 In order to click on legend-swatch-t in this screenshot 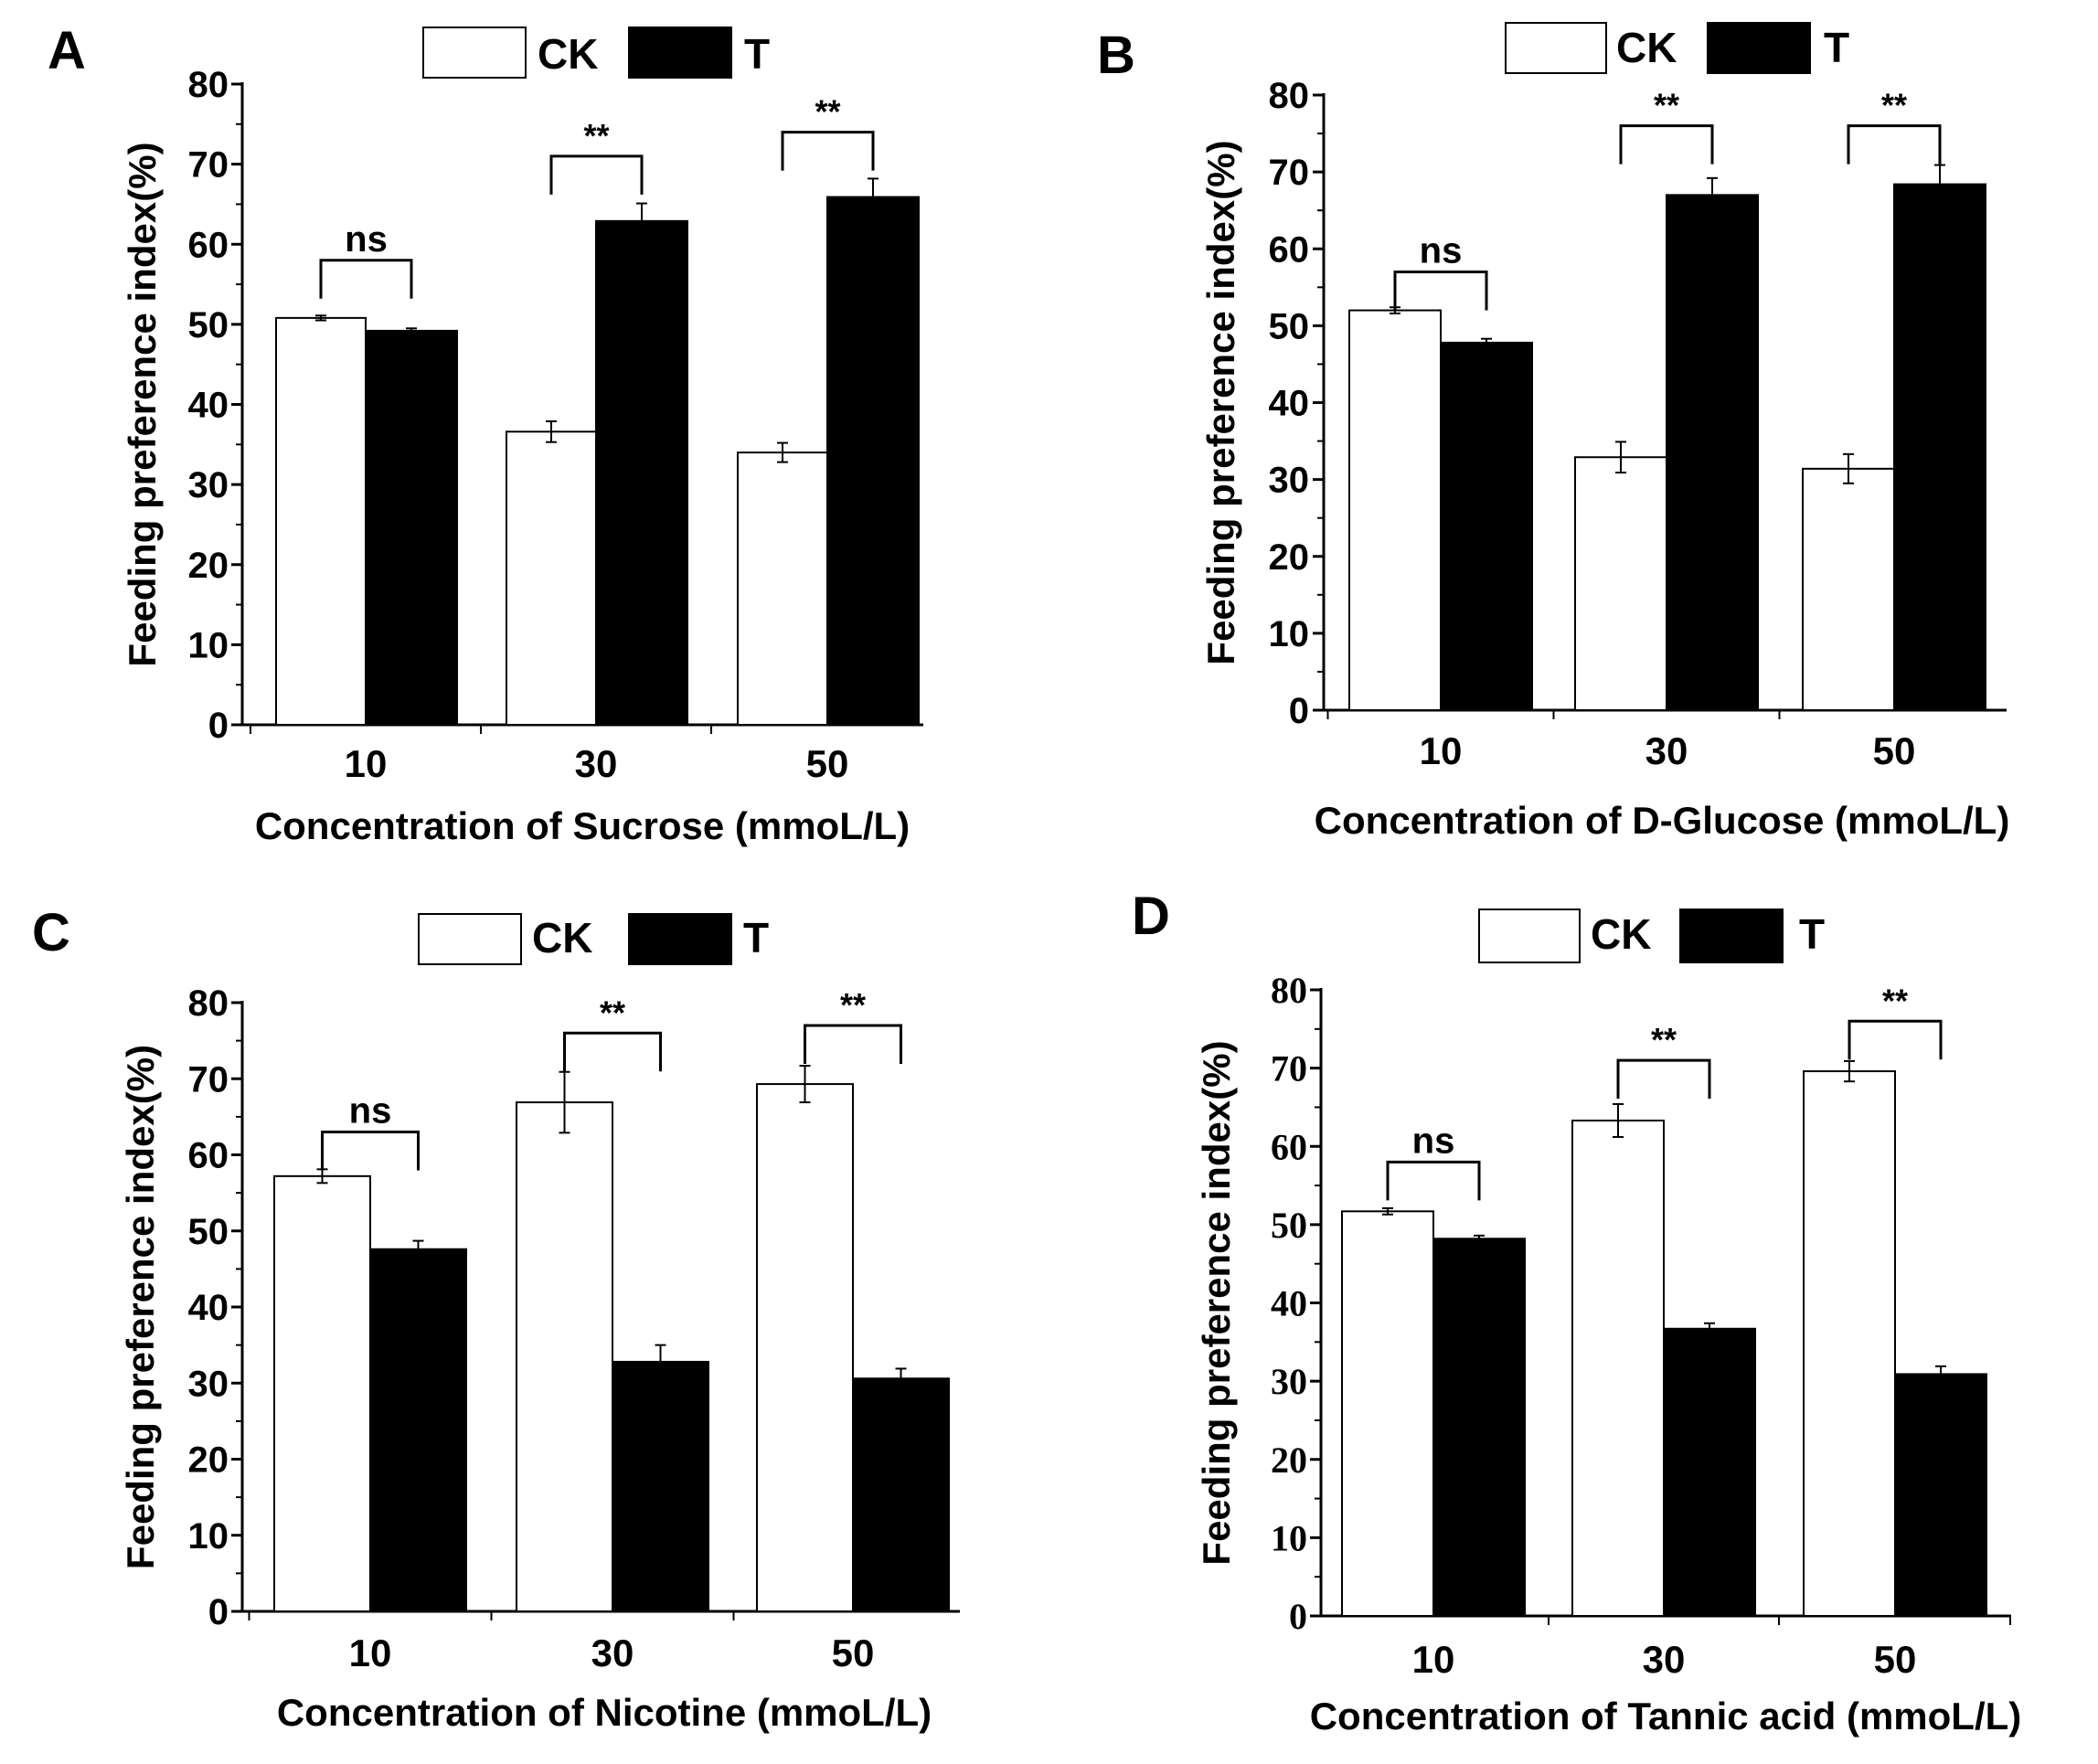, I will do `click(1759, 48)`.